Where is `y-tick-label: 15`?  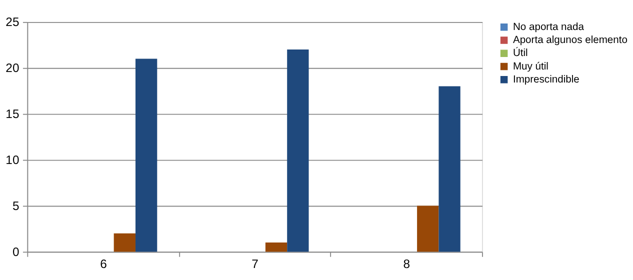 y-tick-label: 15 is located at coordinates (13, 114).